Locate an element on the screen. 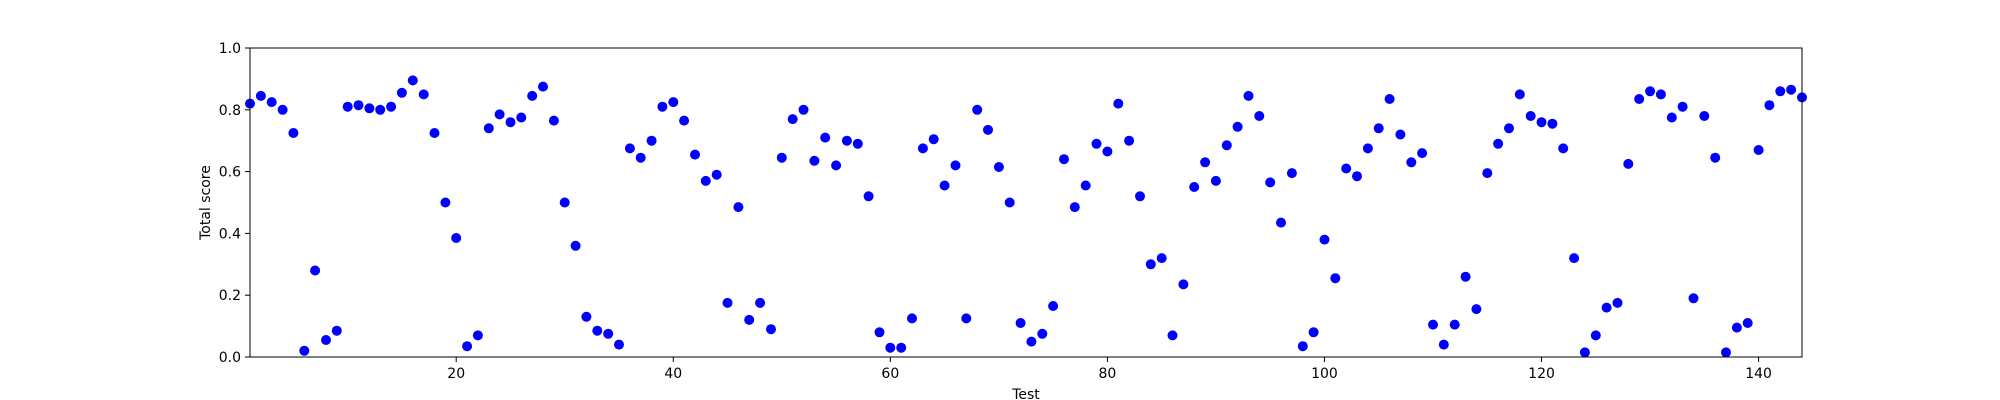 The height and width of the screenshot is (400, 2000). y-tick-label: 0.0 is located at coordinates (230, 358).